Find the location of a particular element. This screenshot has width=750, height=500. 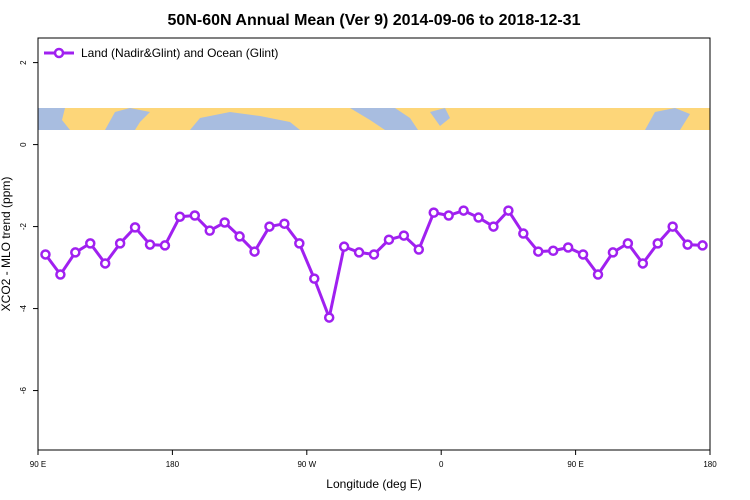

legend-marker is located at coordinates (59, 53).